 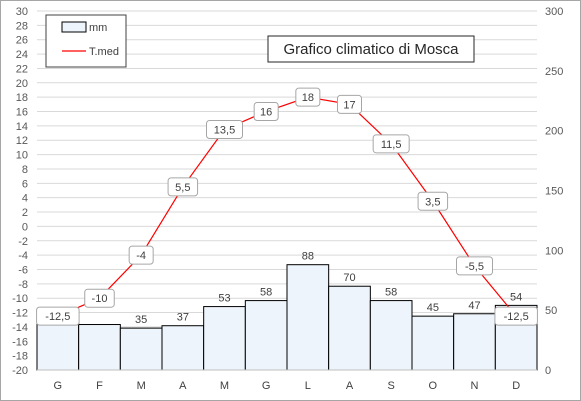 I want to click on temperature-value-label: -5,5, so click(x=474, y=267).